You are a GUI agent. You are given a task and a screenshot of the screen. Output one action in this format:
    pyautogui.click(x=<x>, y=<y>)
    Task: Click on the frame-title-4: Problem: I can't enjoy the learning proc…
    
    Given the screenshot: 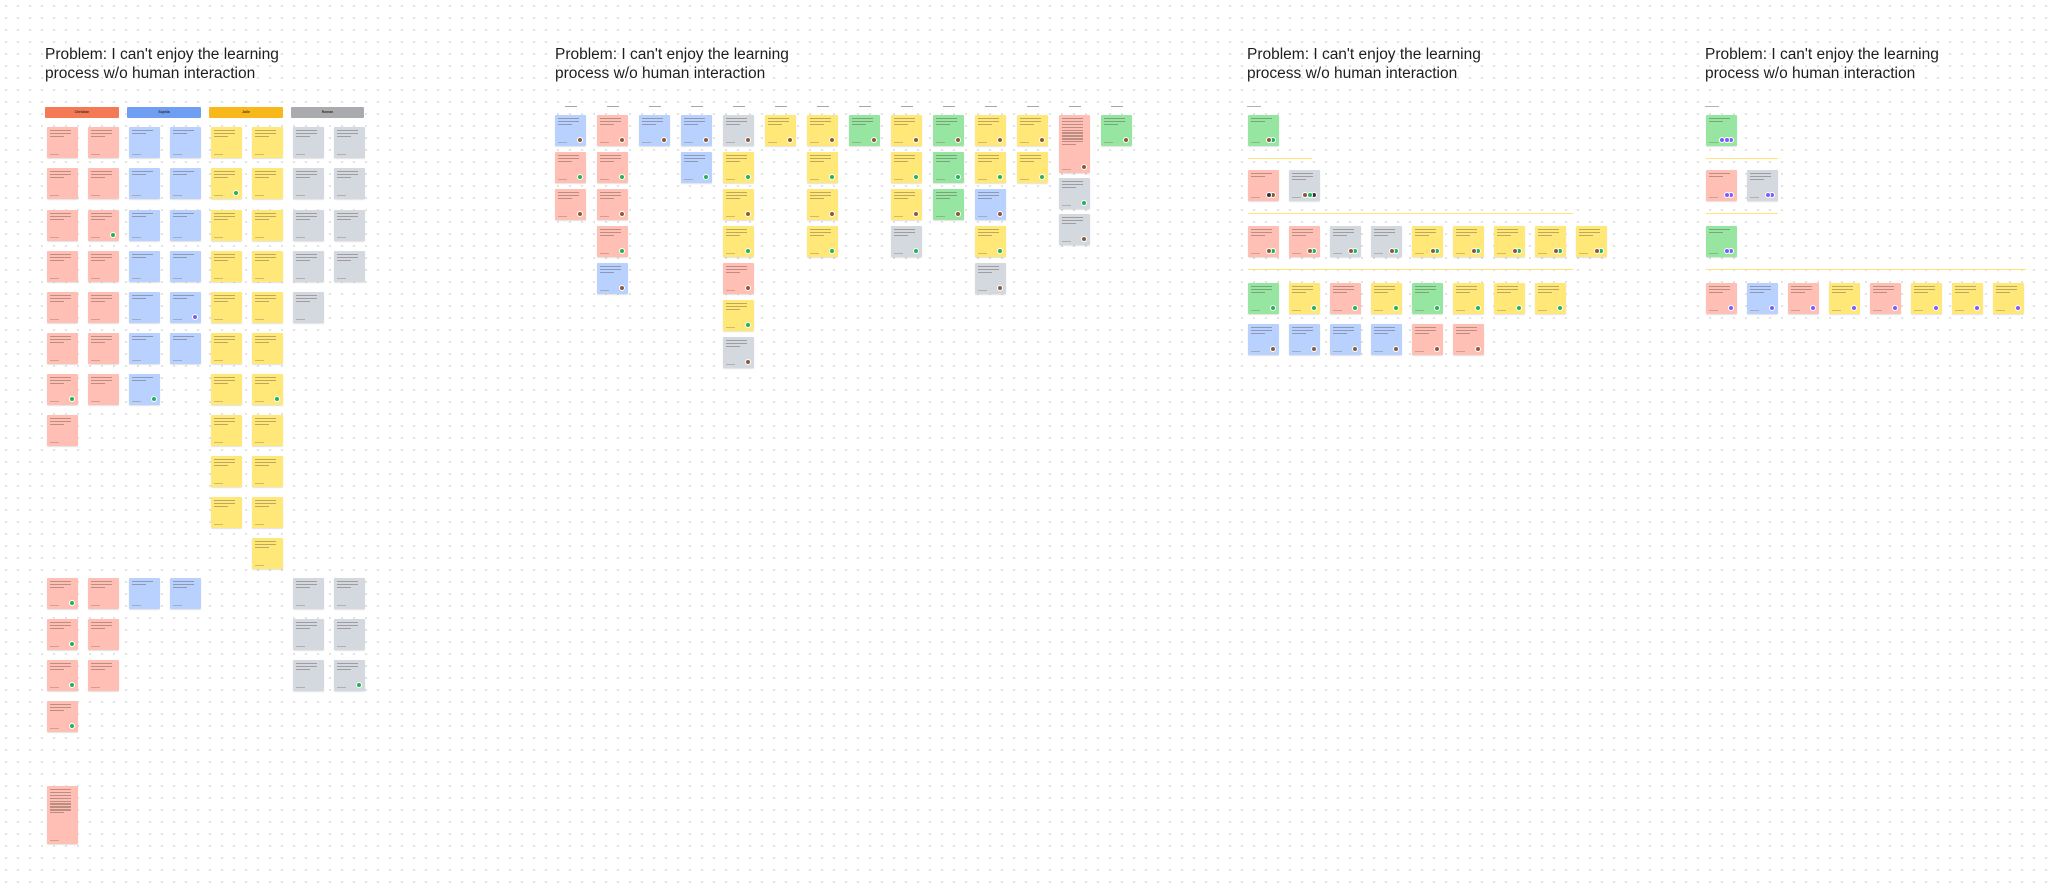 What is the action you would take?
    pyautogui.click(x=1822, y=64)
    